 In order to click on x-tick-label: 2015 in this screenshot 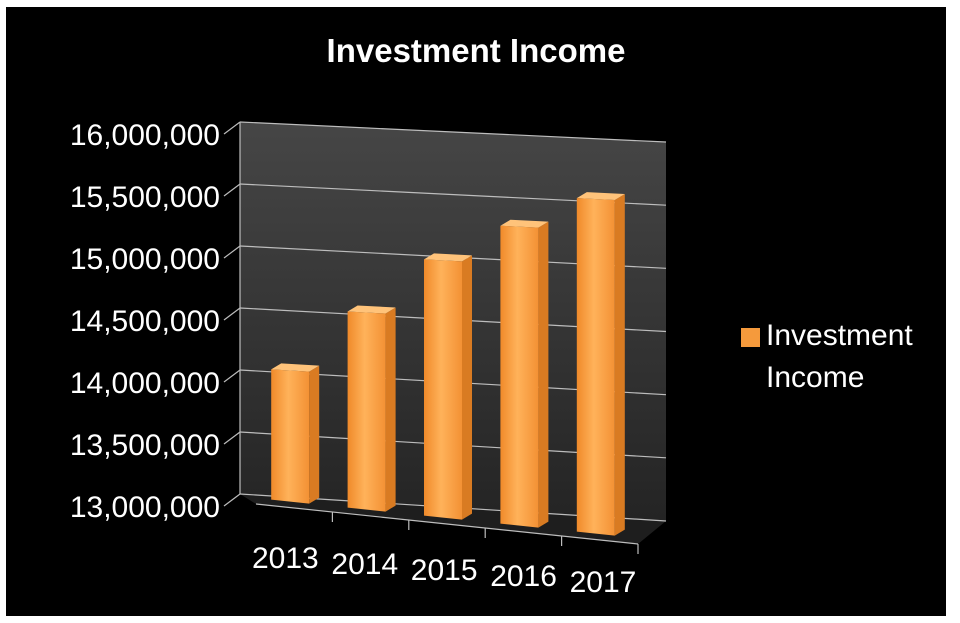, I will do `click(444, 570)`.